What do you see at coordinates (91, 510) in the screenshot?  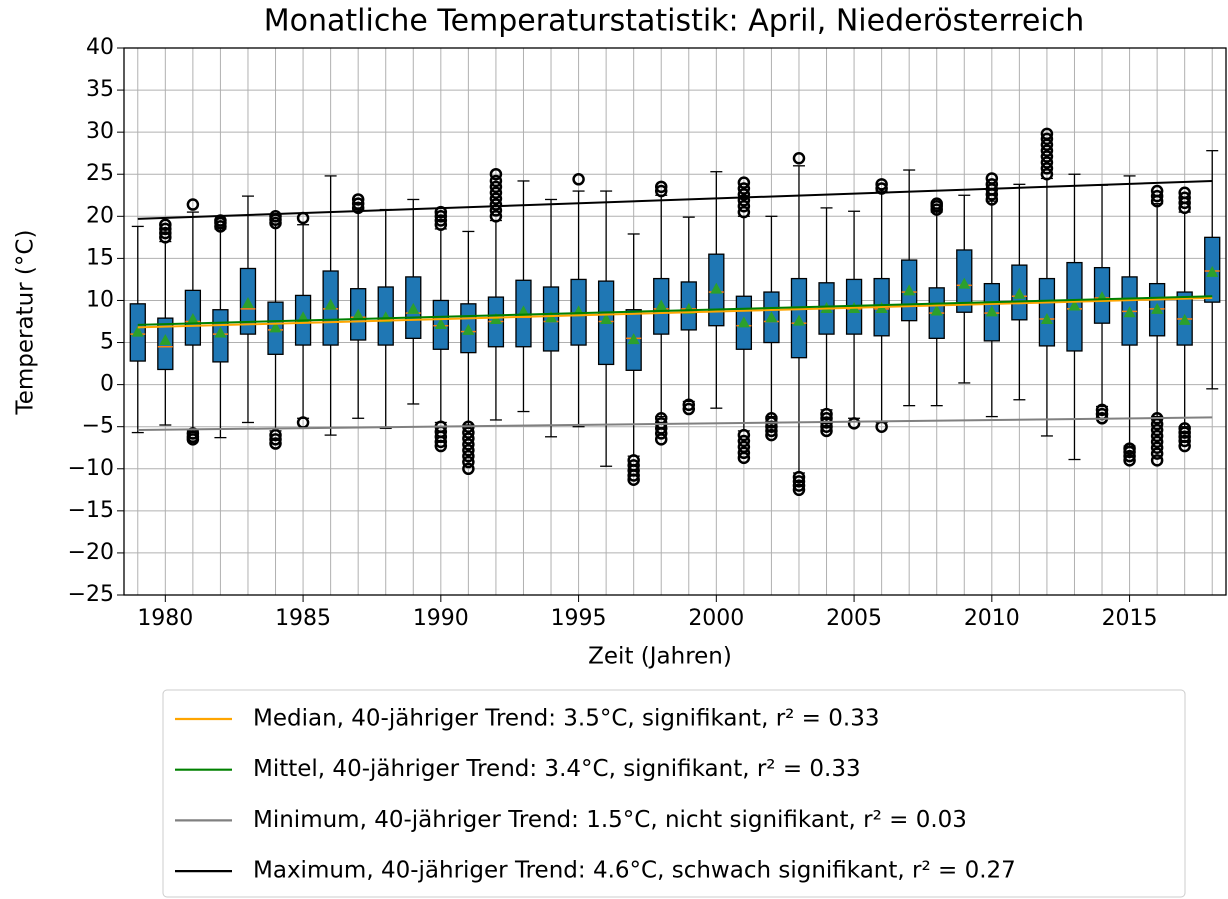 I see `y-tick-label: −15` at bounding box center [91, 510].